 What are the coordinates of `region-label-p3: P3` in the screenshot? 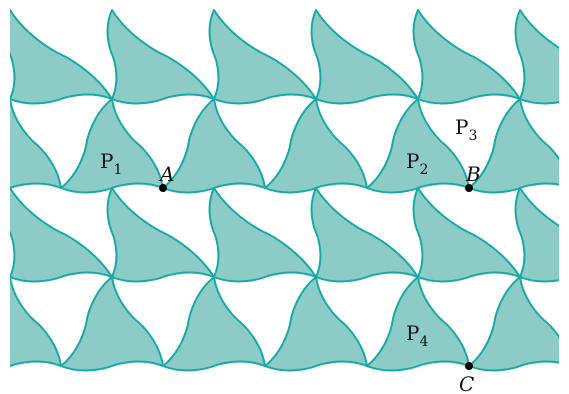 It's located at (466, 129).